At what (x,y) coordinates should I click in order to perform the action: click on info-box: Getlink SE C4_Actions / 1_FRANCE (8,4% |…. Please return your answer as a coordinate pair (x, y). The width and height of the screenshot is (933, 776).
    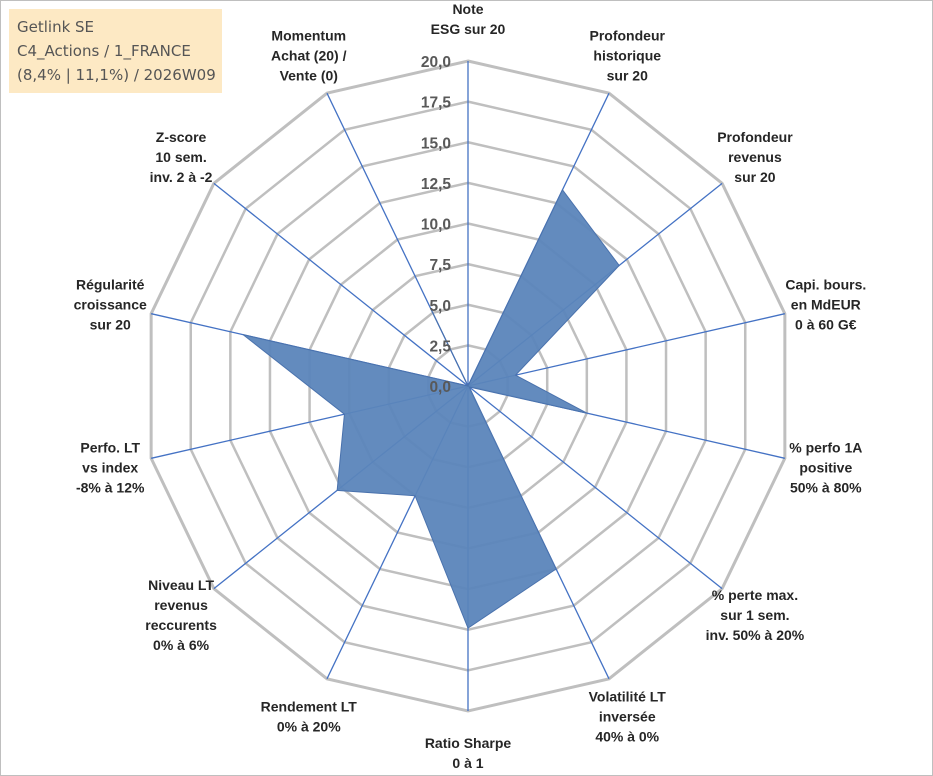
    Looking at the image, I should click on (115, 51).